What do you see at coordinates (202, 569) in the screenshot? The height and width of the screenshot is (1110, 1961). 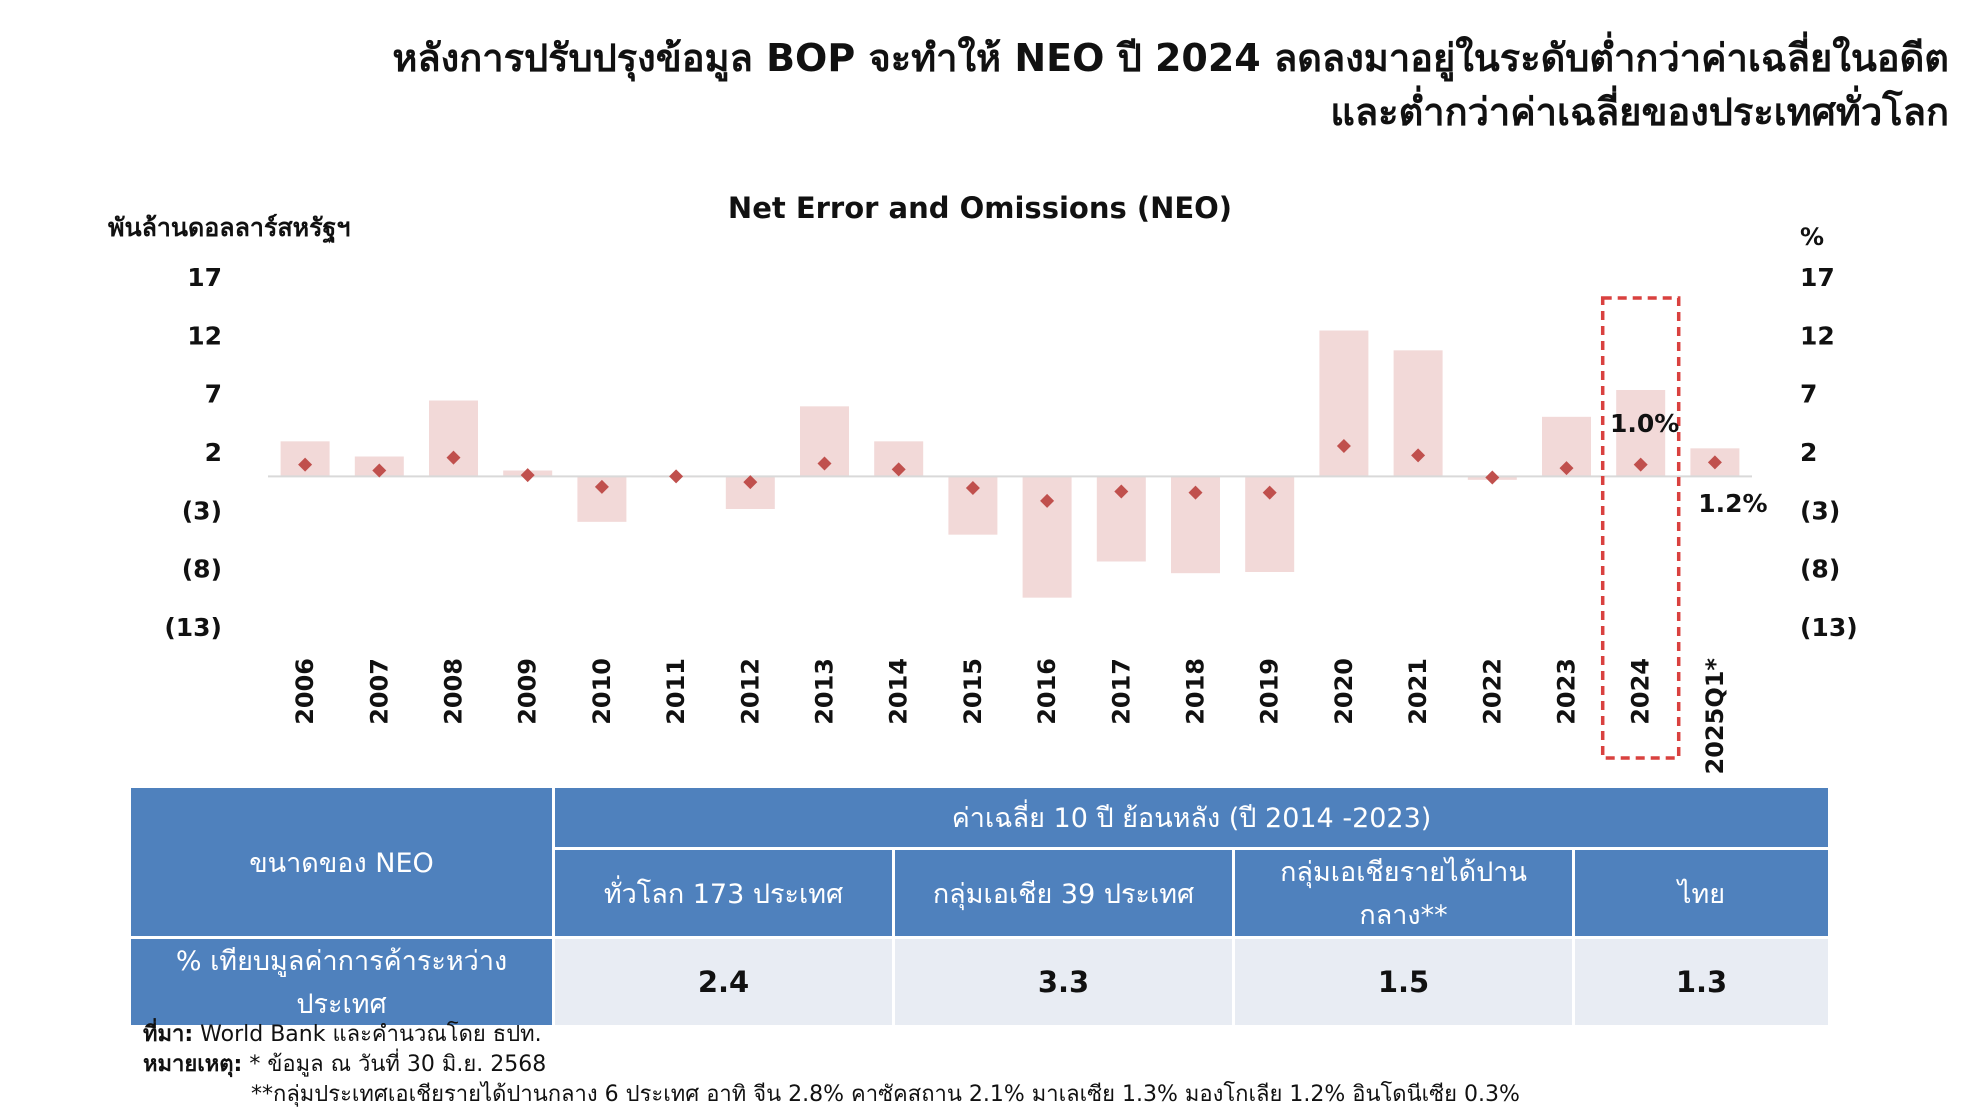 I see `left-y-tick-label: (8)` at bounding box center [202, 569].